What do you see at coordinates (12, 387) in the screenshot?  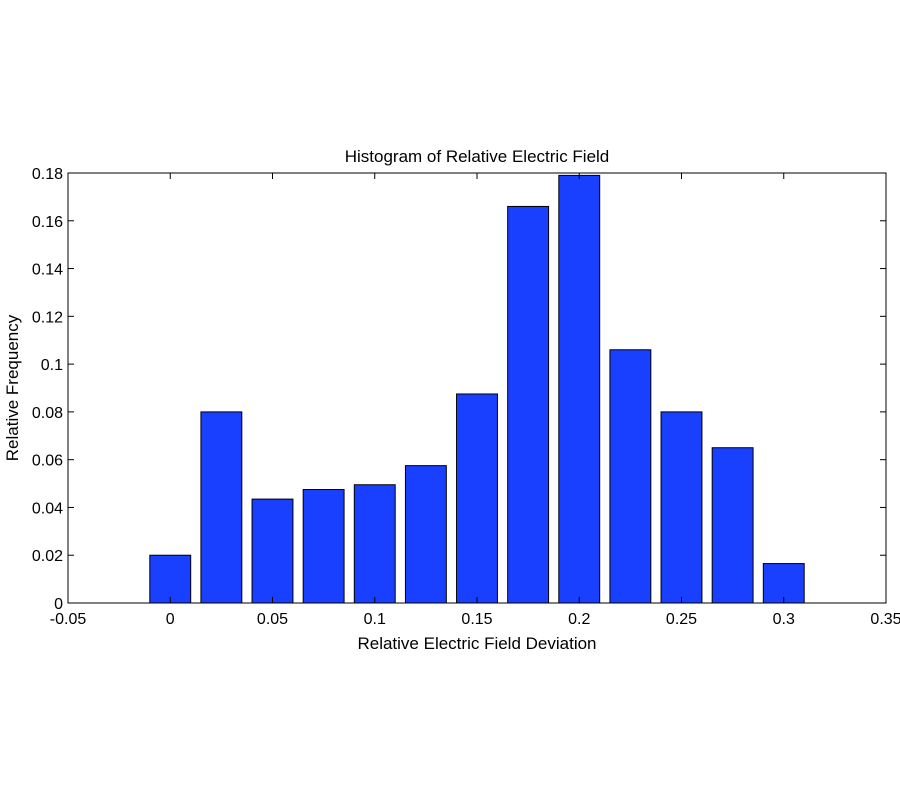 I see `y-axis-title: Relative Frequency` at bounding box center [12, 387].